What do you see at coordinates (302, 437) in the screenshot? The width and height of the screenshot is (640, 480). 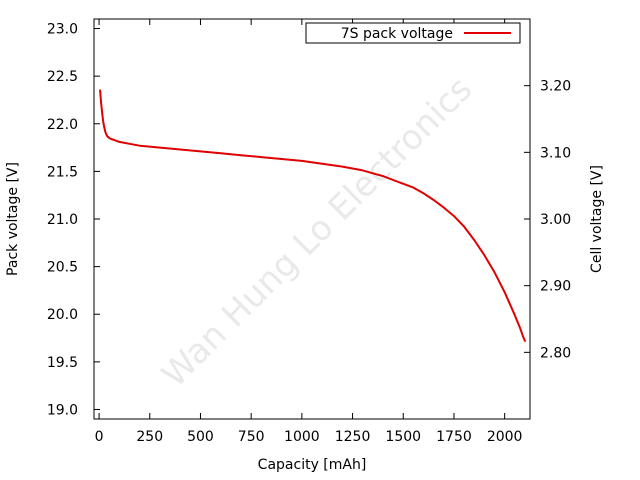 I see `x-tick-label: 1000` at bounding box center [302, 437].